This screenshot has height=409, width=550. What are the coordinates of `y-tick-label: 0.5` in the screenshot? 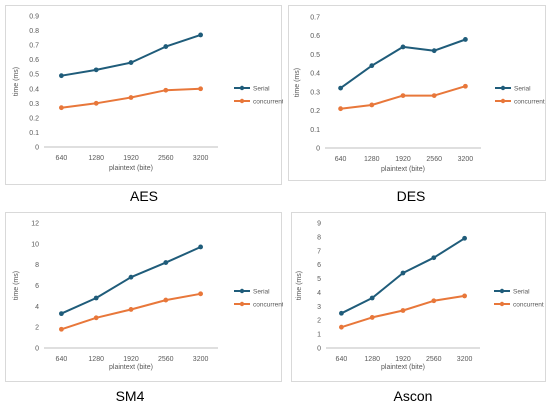 It's located at (315, 55).